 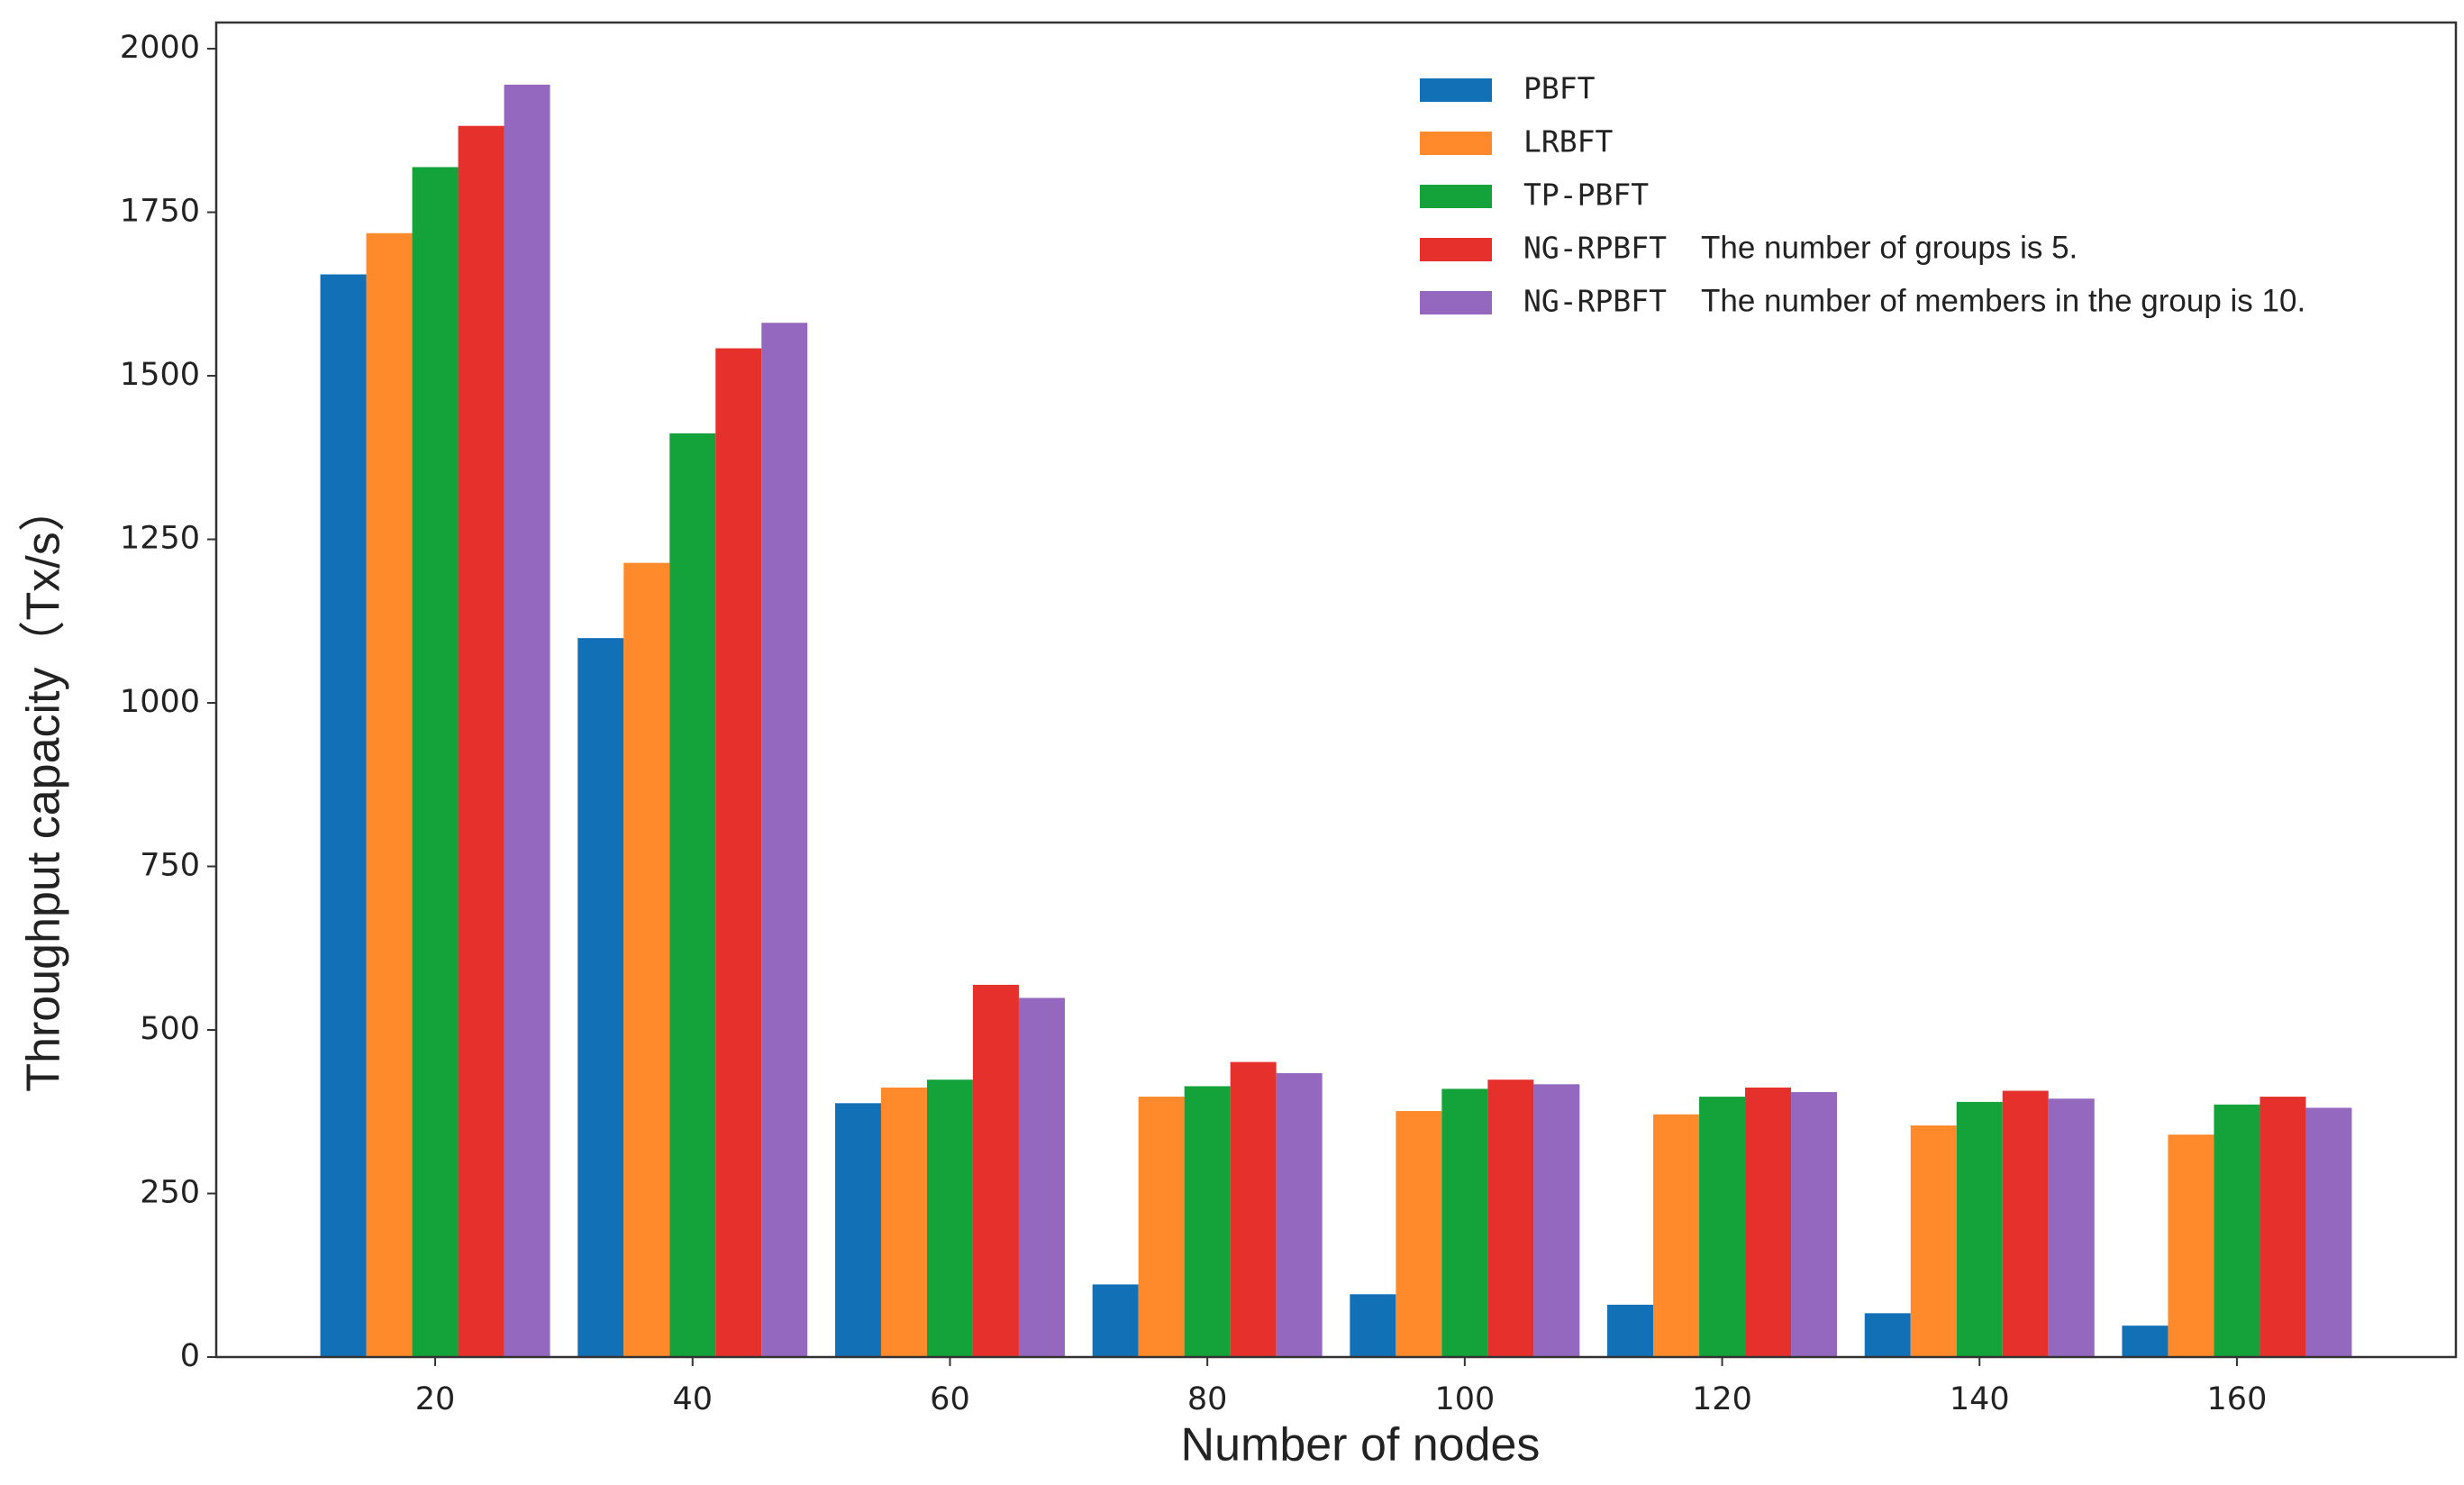 What do you see at coordinates (1207, 1399) in the screenshot?
I see `x-tick-label: 80` at bounding box center [1207, 1399].